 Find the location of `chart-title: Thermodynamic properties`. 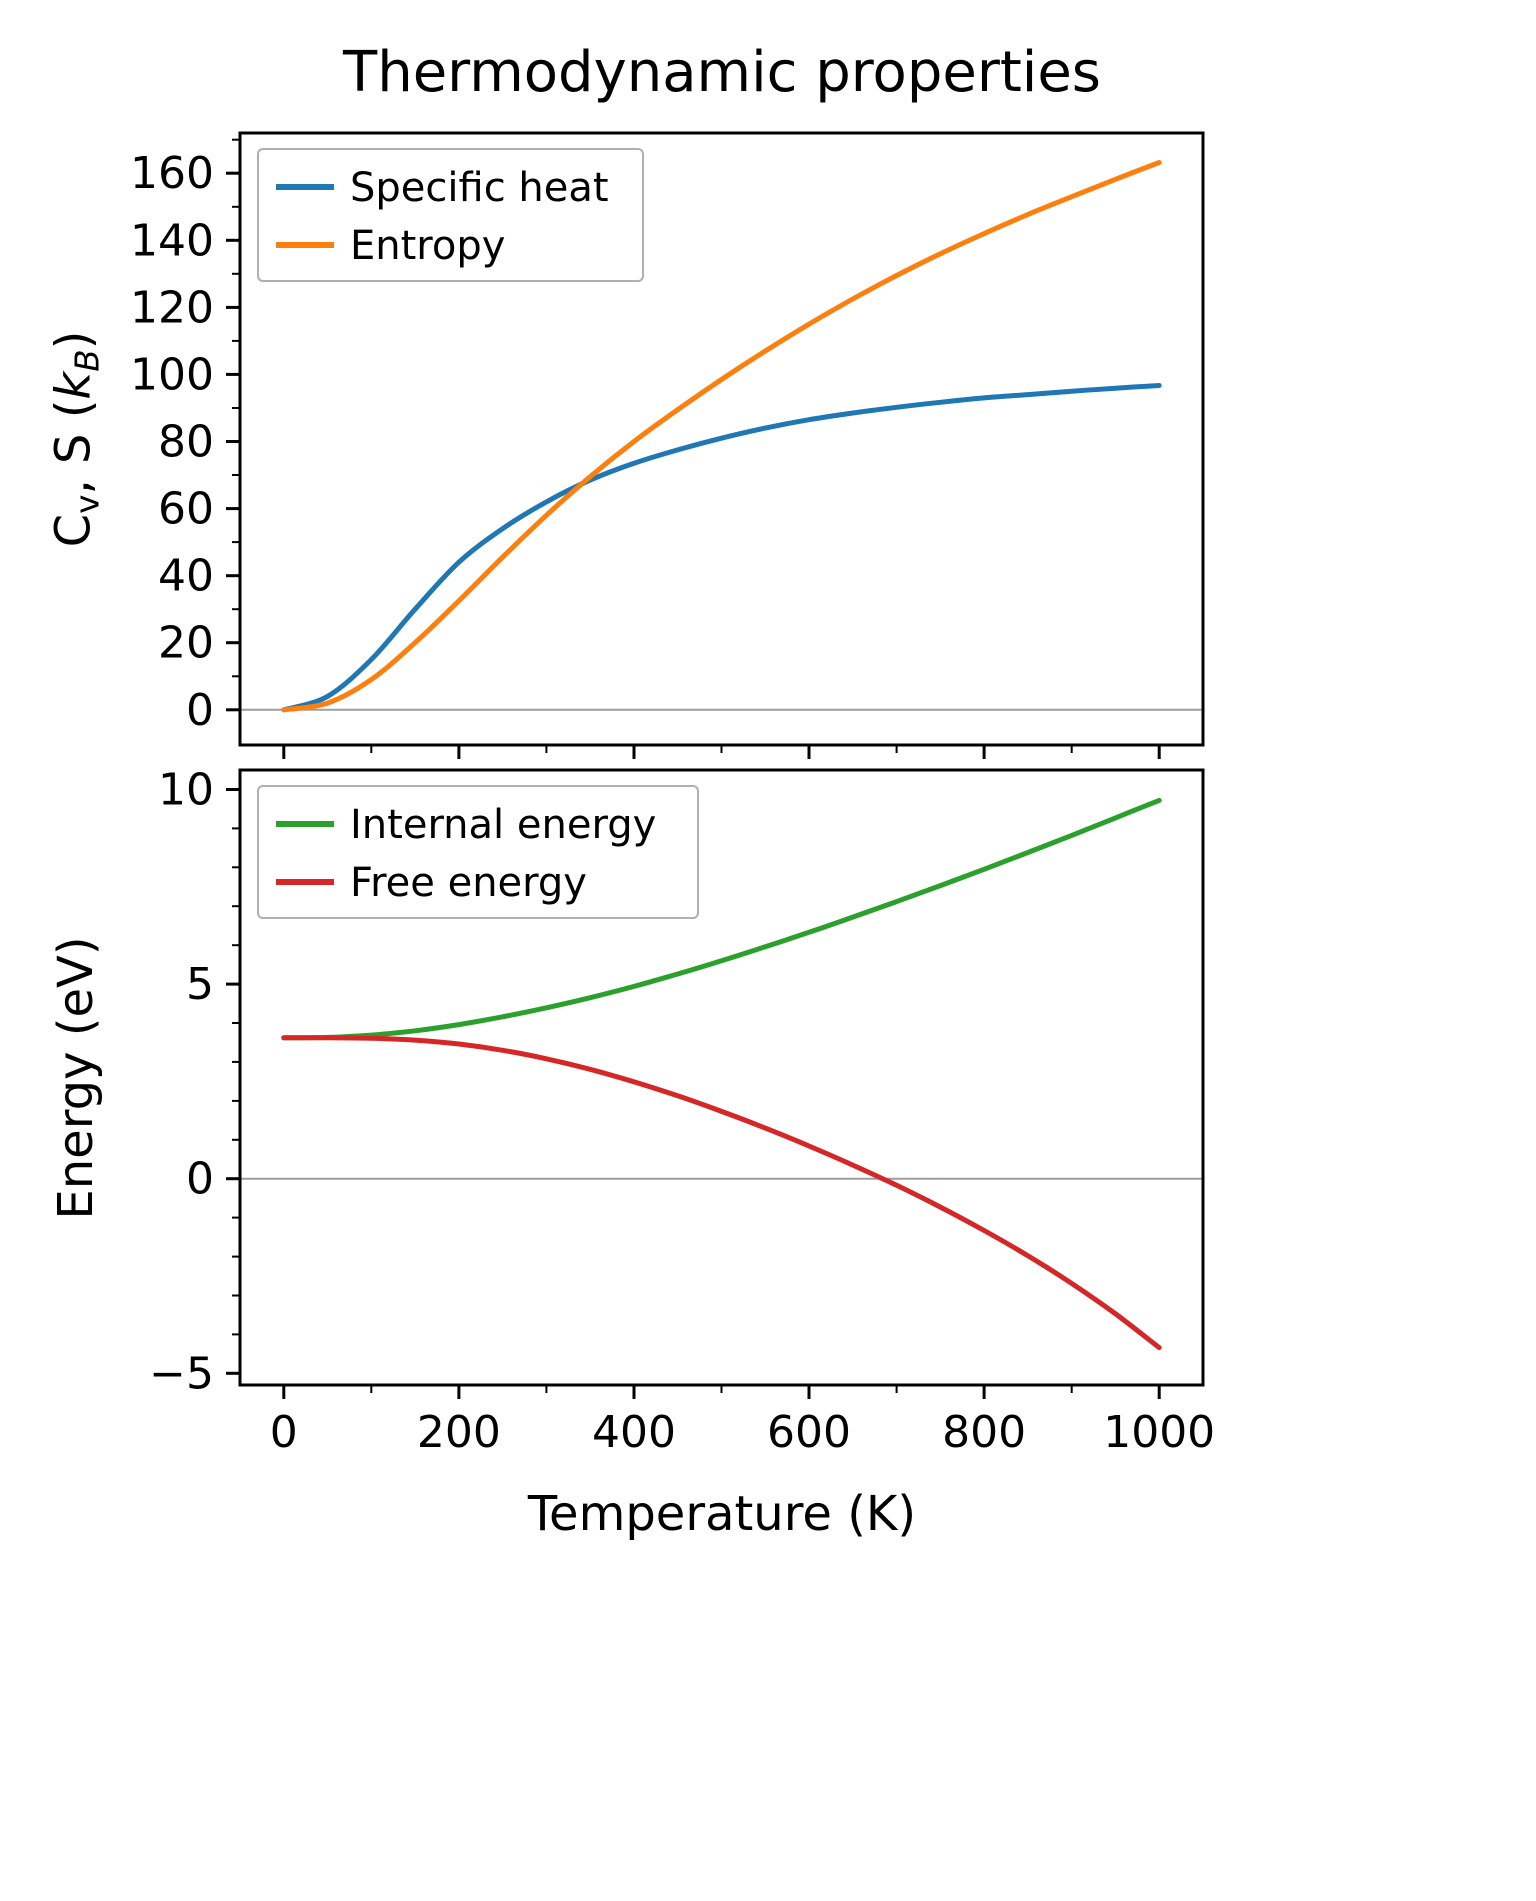

chart-title: Thermodynamic properties is located at coordinates (722, 72).